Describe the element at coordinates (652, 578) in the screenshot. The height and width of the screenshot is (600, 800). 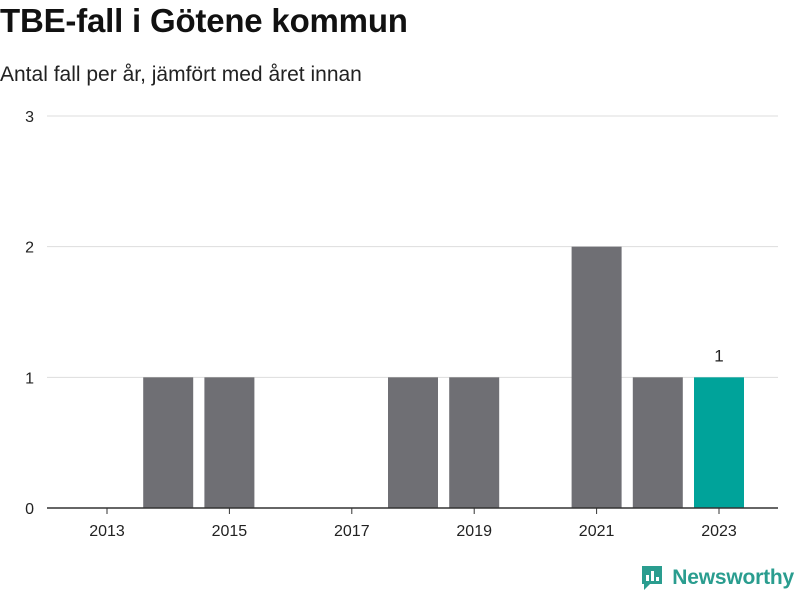
I see `newsworthy-logo-icon` at that location.